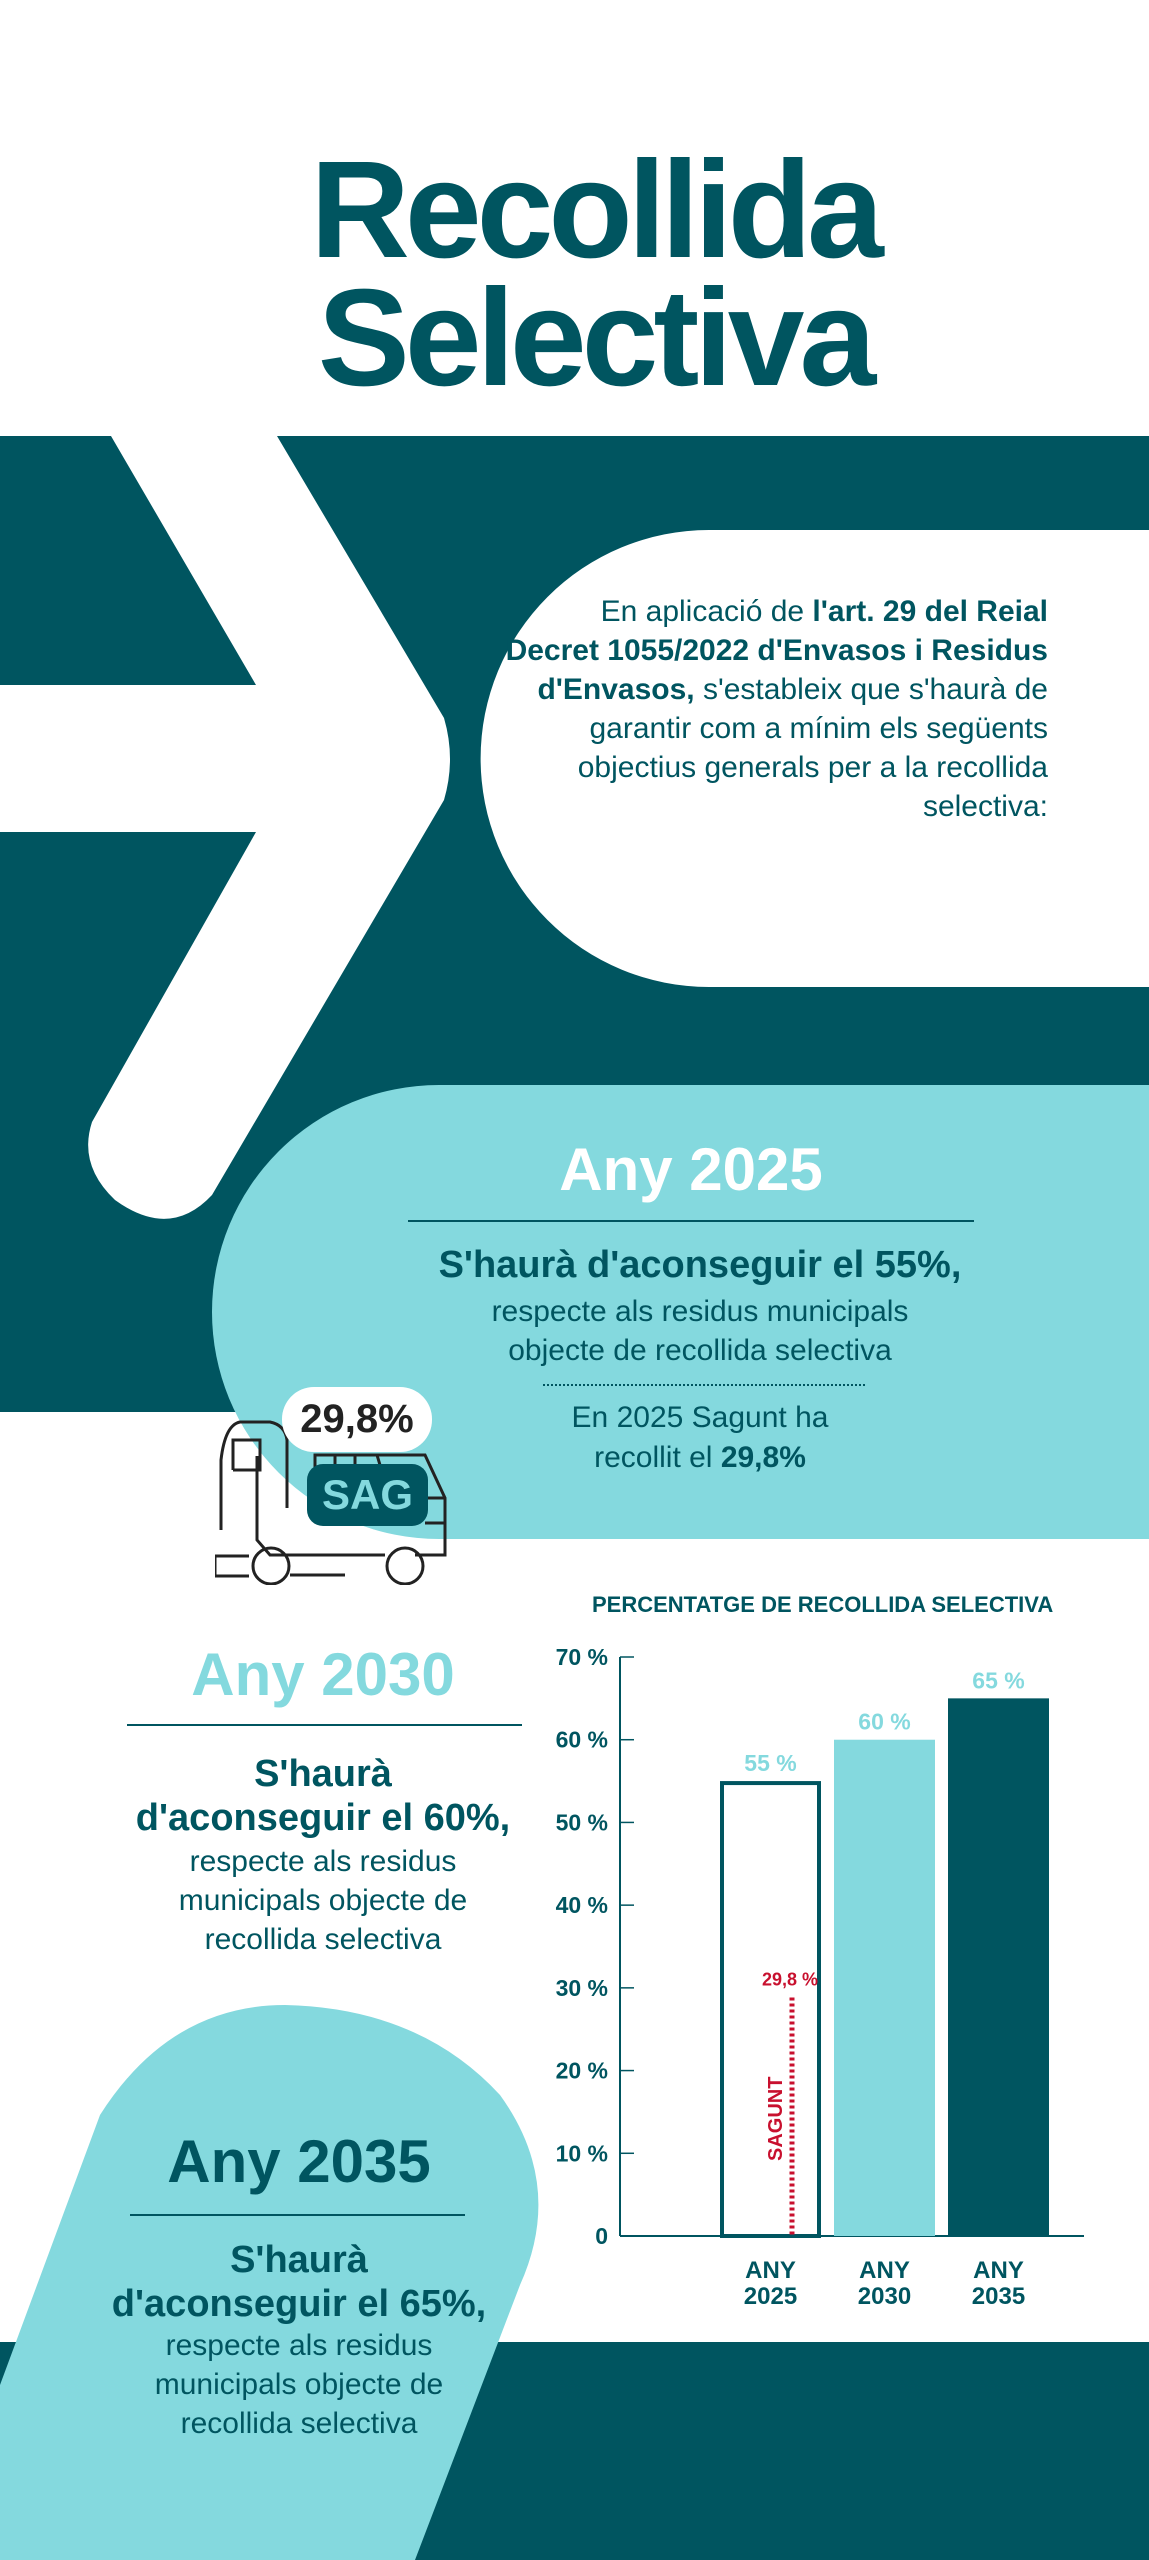 The width and height of the screenshot is (1149, 2560). Describe the element at coordinates (601, 2236) in the screenshot. I see `y-tick-label: 0` at that location.